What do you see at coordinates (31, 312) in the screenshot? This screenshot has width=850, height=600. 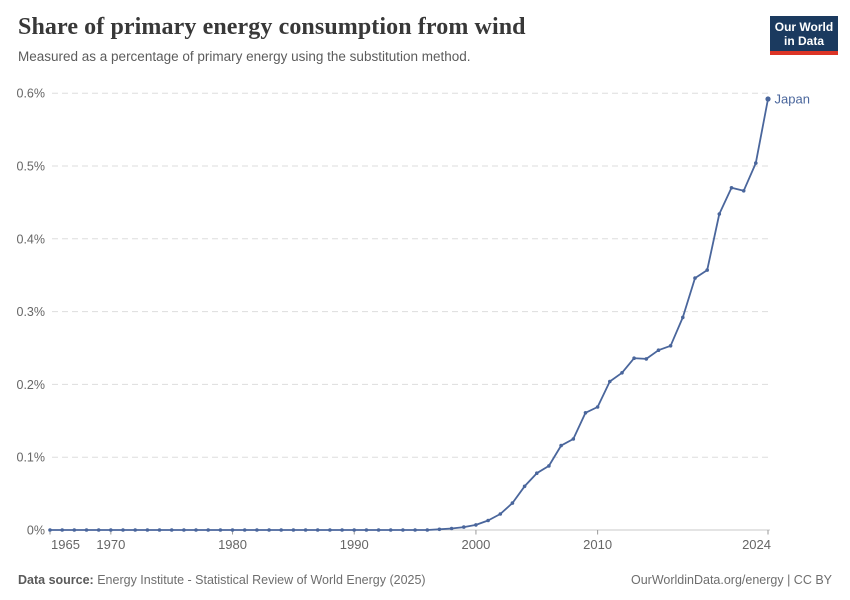 I see `y-axis-tick-label: 0.3%` at bounding box center [31, 312].